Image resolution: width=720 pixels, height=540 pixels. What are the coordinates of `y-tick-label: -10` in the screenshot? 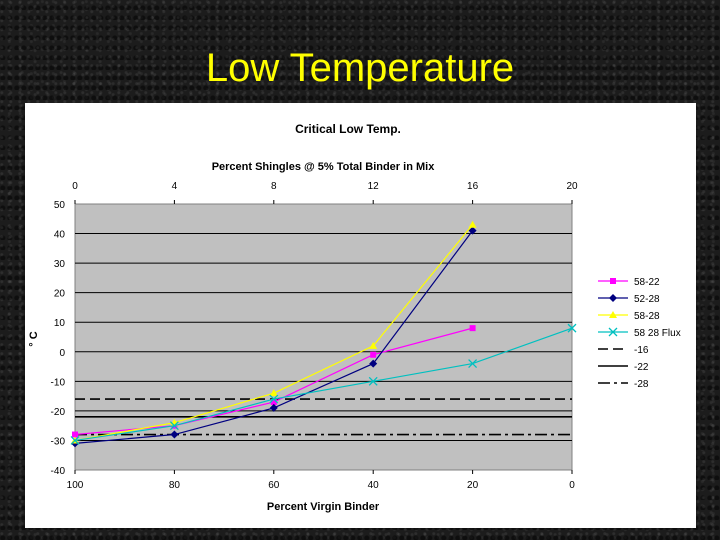 It's located at (58, 382).